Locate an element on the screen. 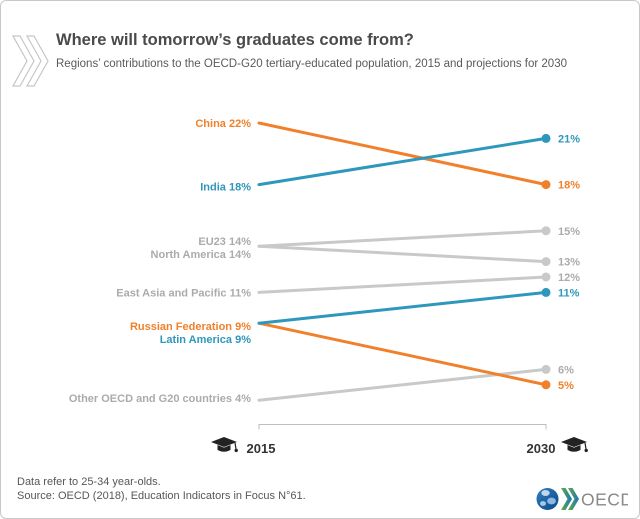 The height and width of the screenshot is (519, 640). left-label-eu23: EU23 14% is located at coordinates (224, 242).